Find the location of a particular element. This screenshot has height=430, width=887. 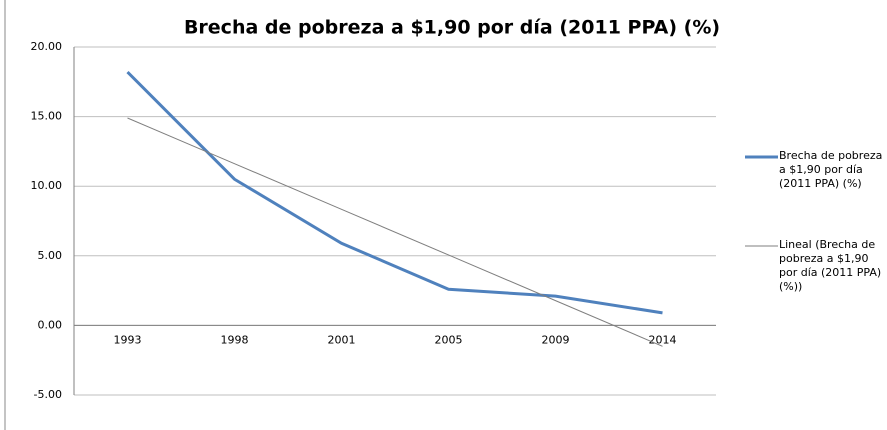

y-tick-label: 20.00 is located at coordinates (47, 46).